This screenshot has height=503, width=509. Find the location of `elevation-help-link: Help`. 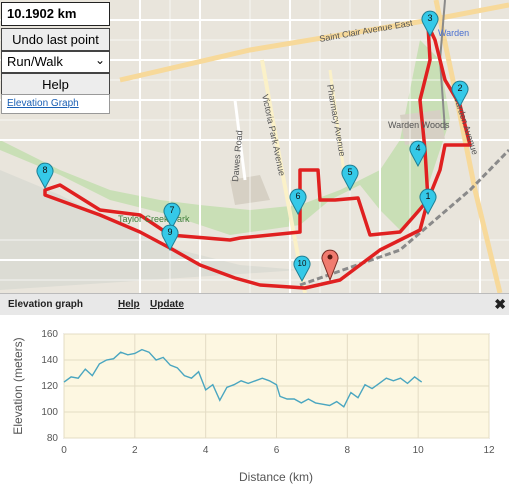

elevation-help-link: Help is located at coordinates (129, 304).